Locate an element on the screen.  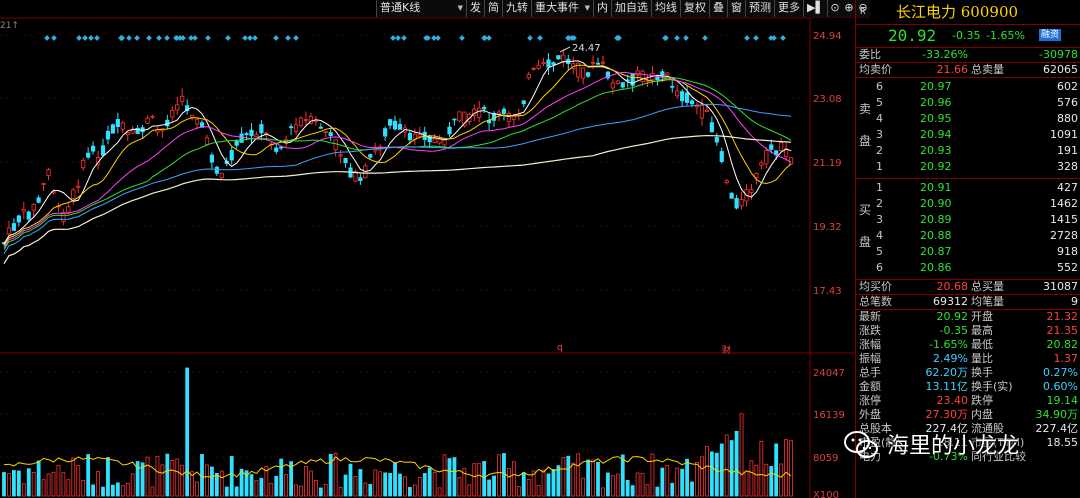
sell-price: 20.95 is located at coordinates (936, 118).